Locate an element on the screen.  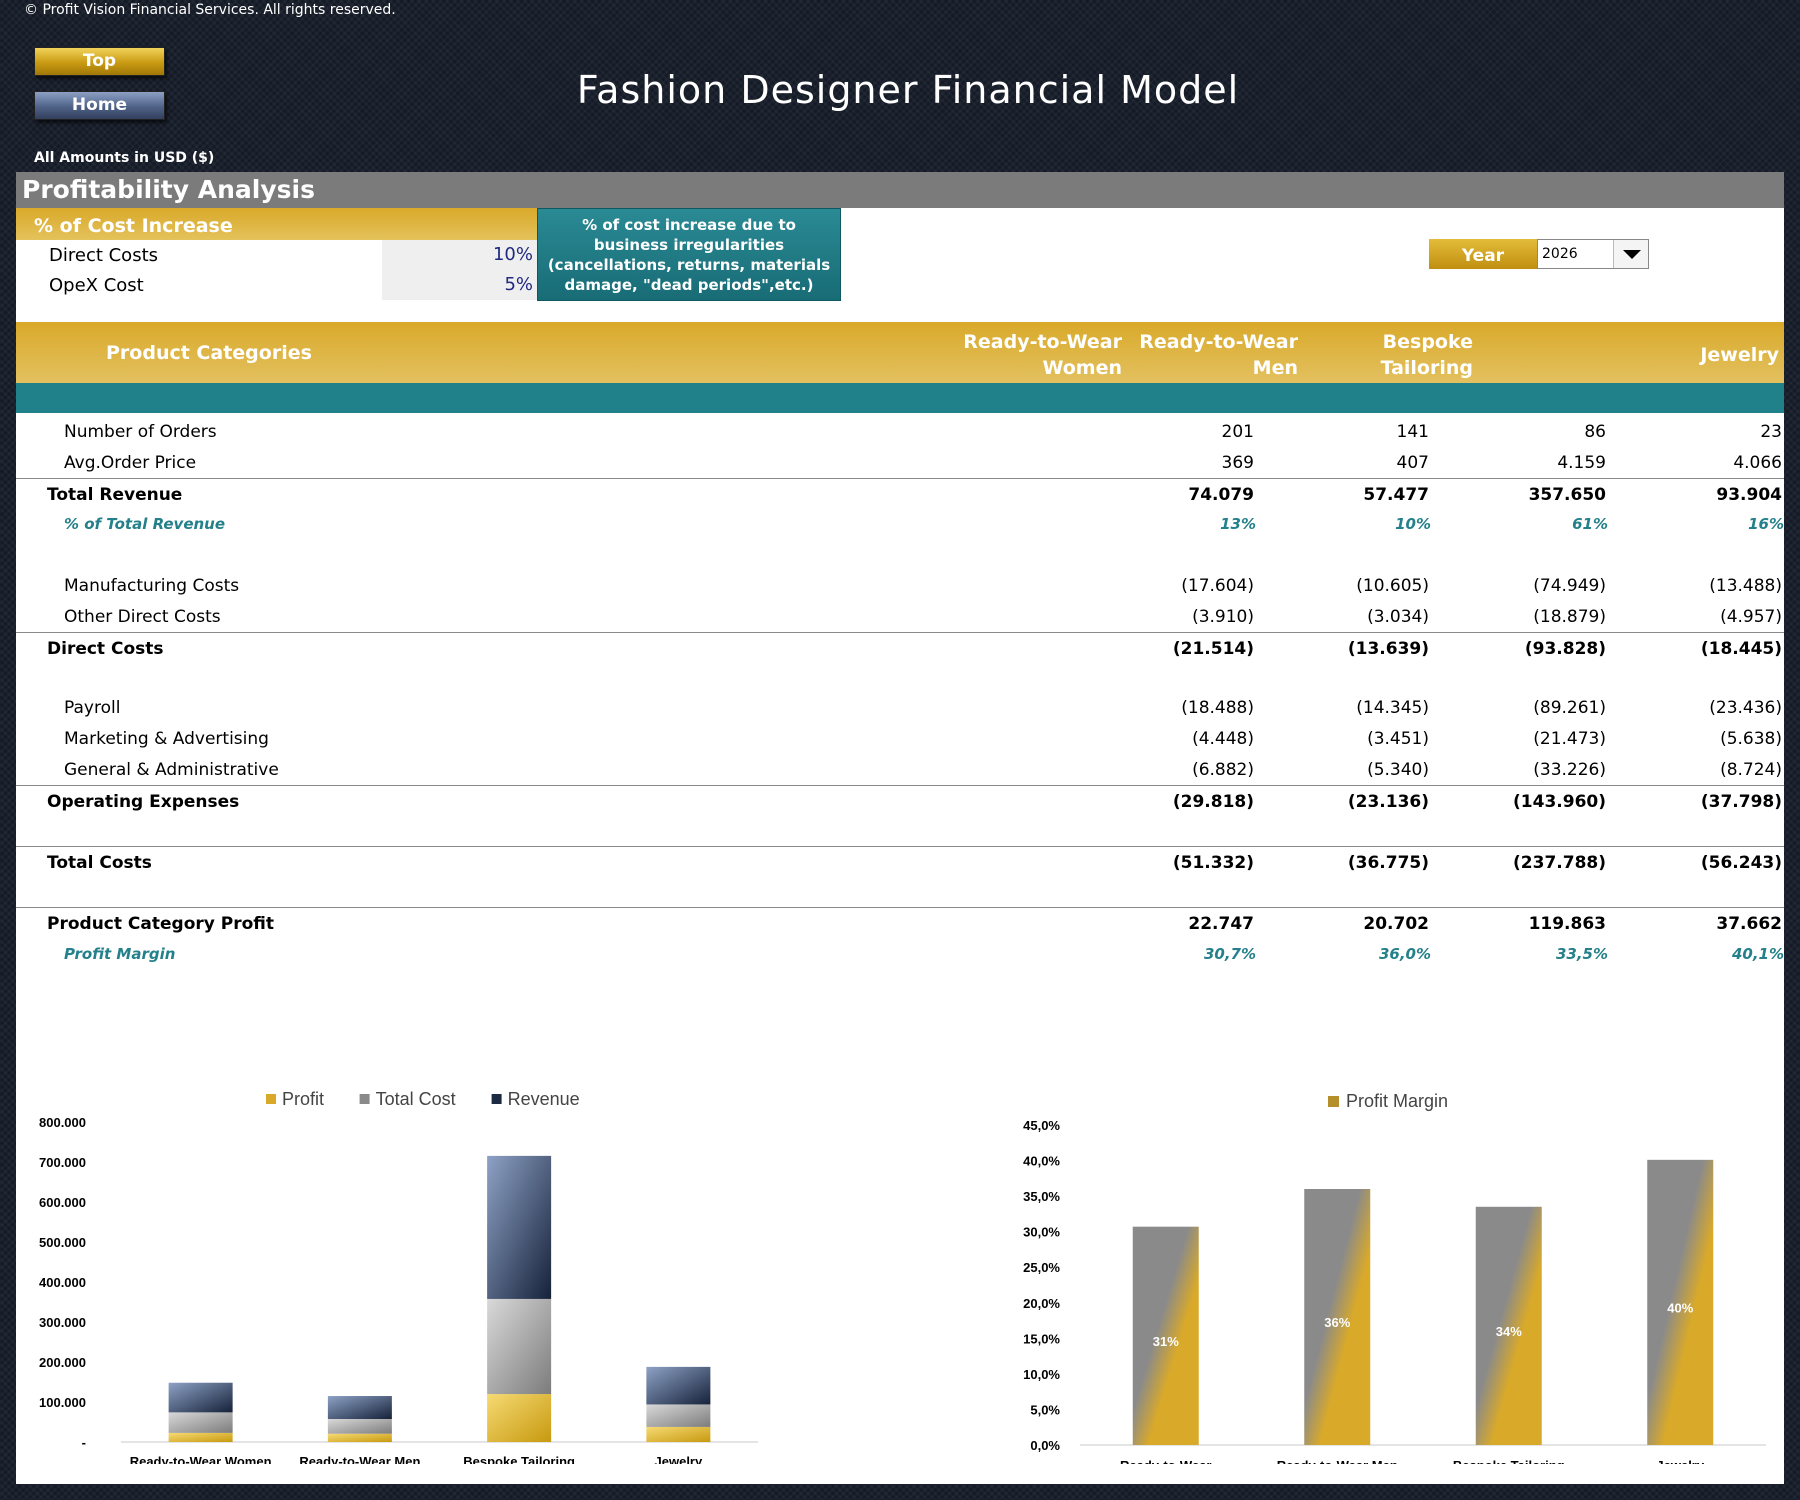
table-cell: 13% is located at coordinates (1238, 524).